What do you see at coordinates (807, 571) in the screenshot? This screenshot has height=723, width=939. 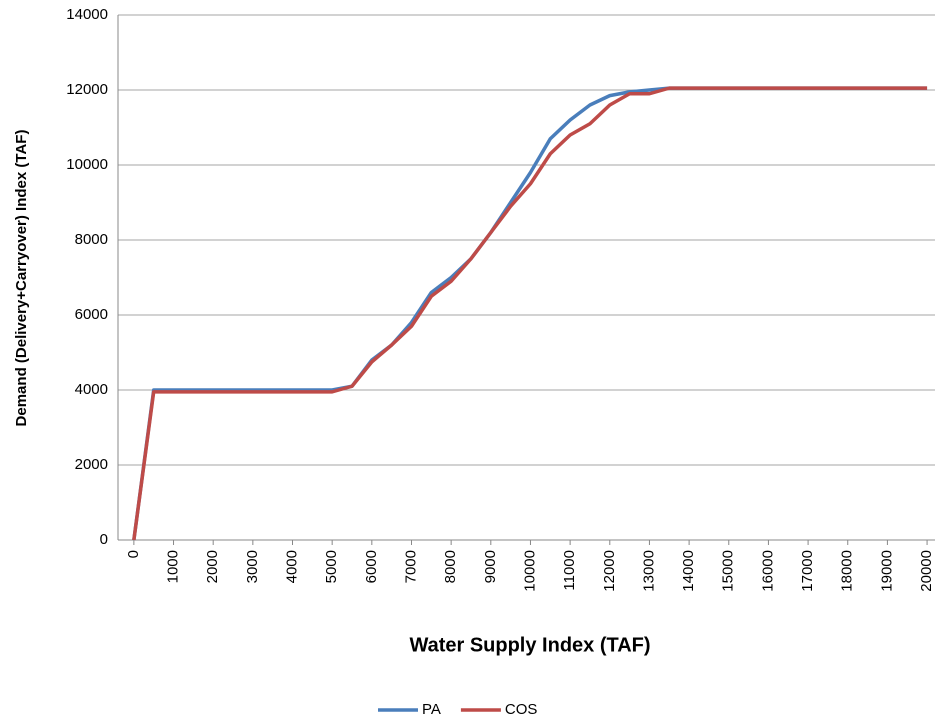 I see `x-tick-label: 17000` at bounding box center [807, 571].